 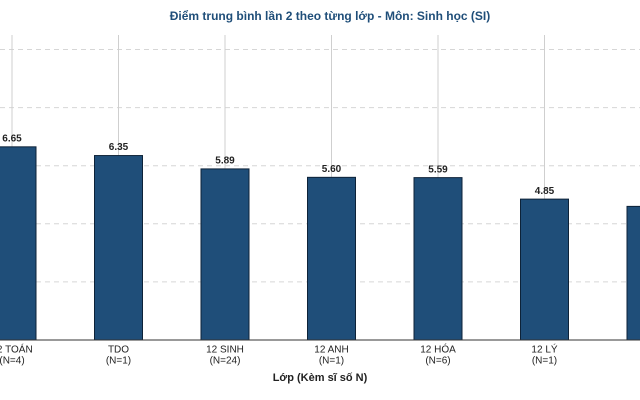 What do you see at coordinates (545, 191) in the screenshot?
I see `value-label: 4.85` at bounding box center [545, 191].